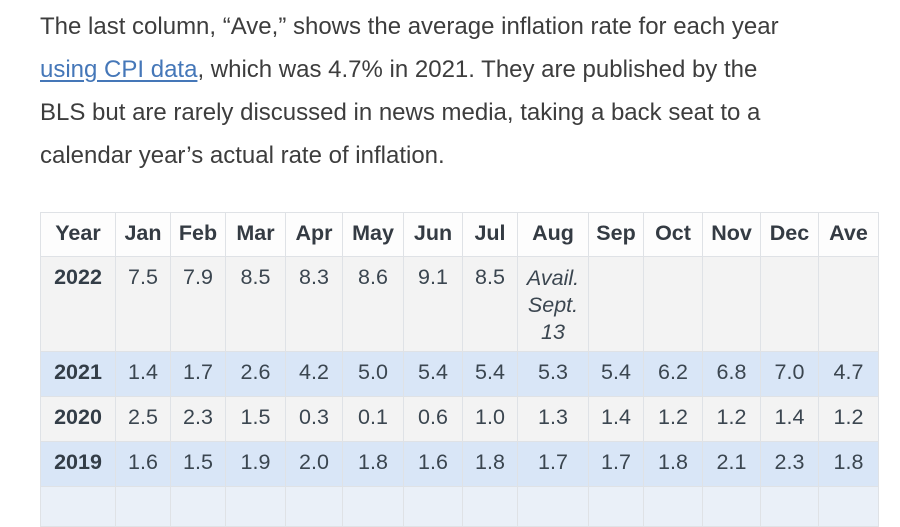 The height and width of the screenshot is (527, 900). What do you see at coordinates (314, 234) in the screenshot?
I see `column-header-apr: Apr` at bounding box center [314, 234].